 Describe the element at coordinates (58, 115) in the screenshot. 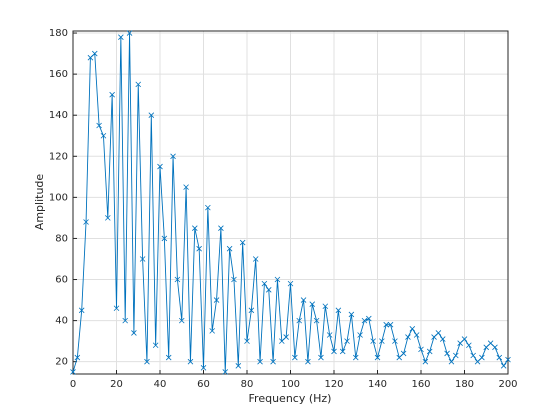

I see `y-tick-label: 140` at that location.